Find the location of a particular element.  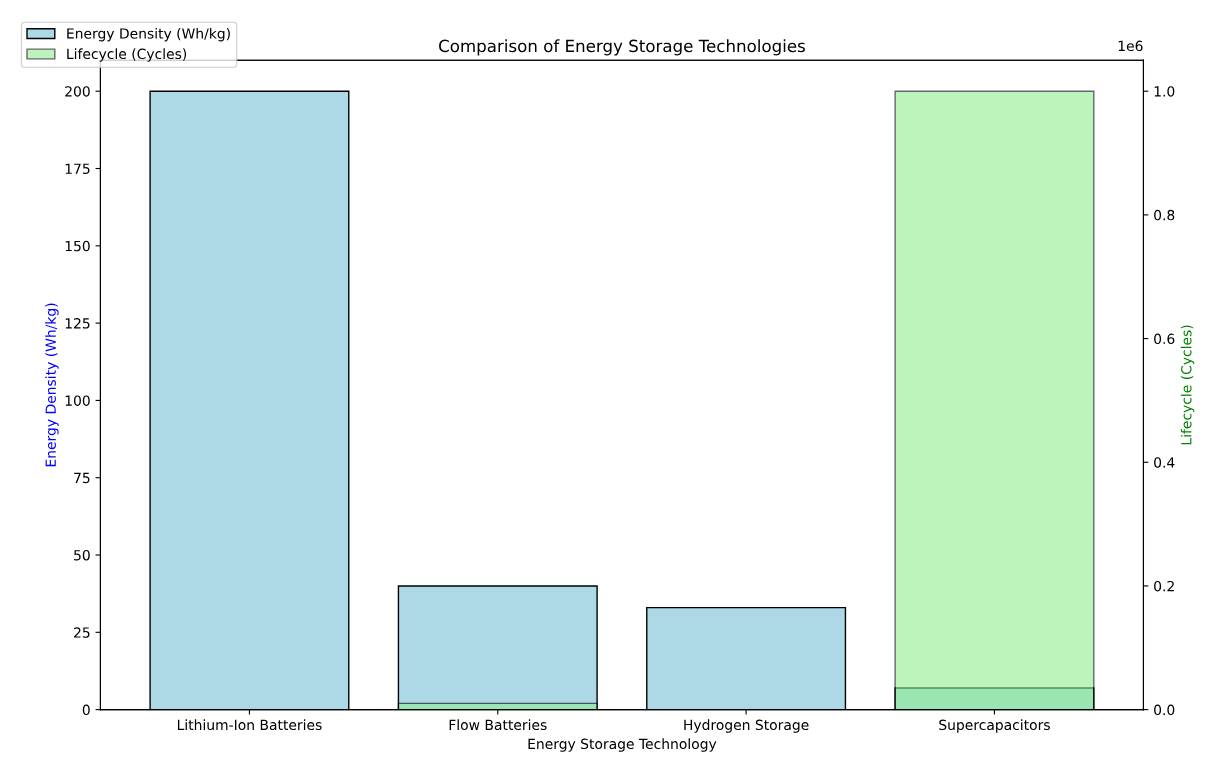

y2-tick-label: 0.2 is located at coordinates (1164, 586).